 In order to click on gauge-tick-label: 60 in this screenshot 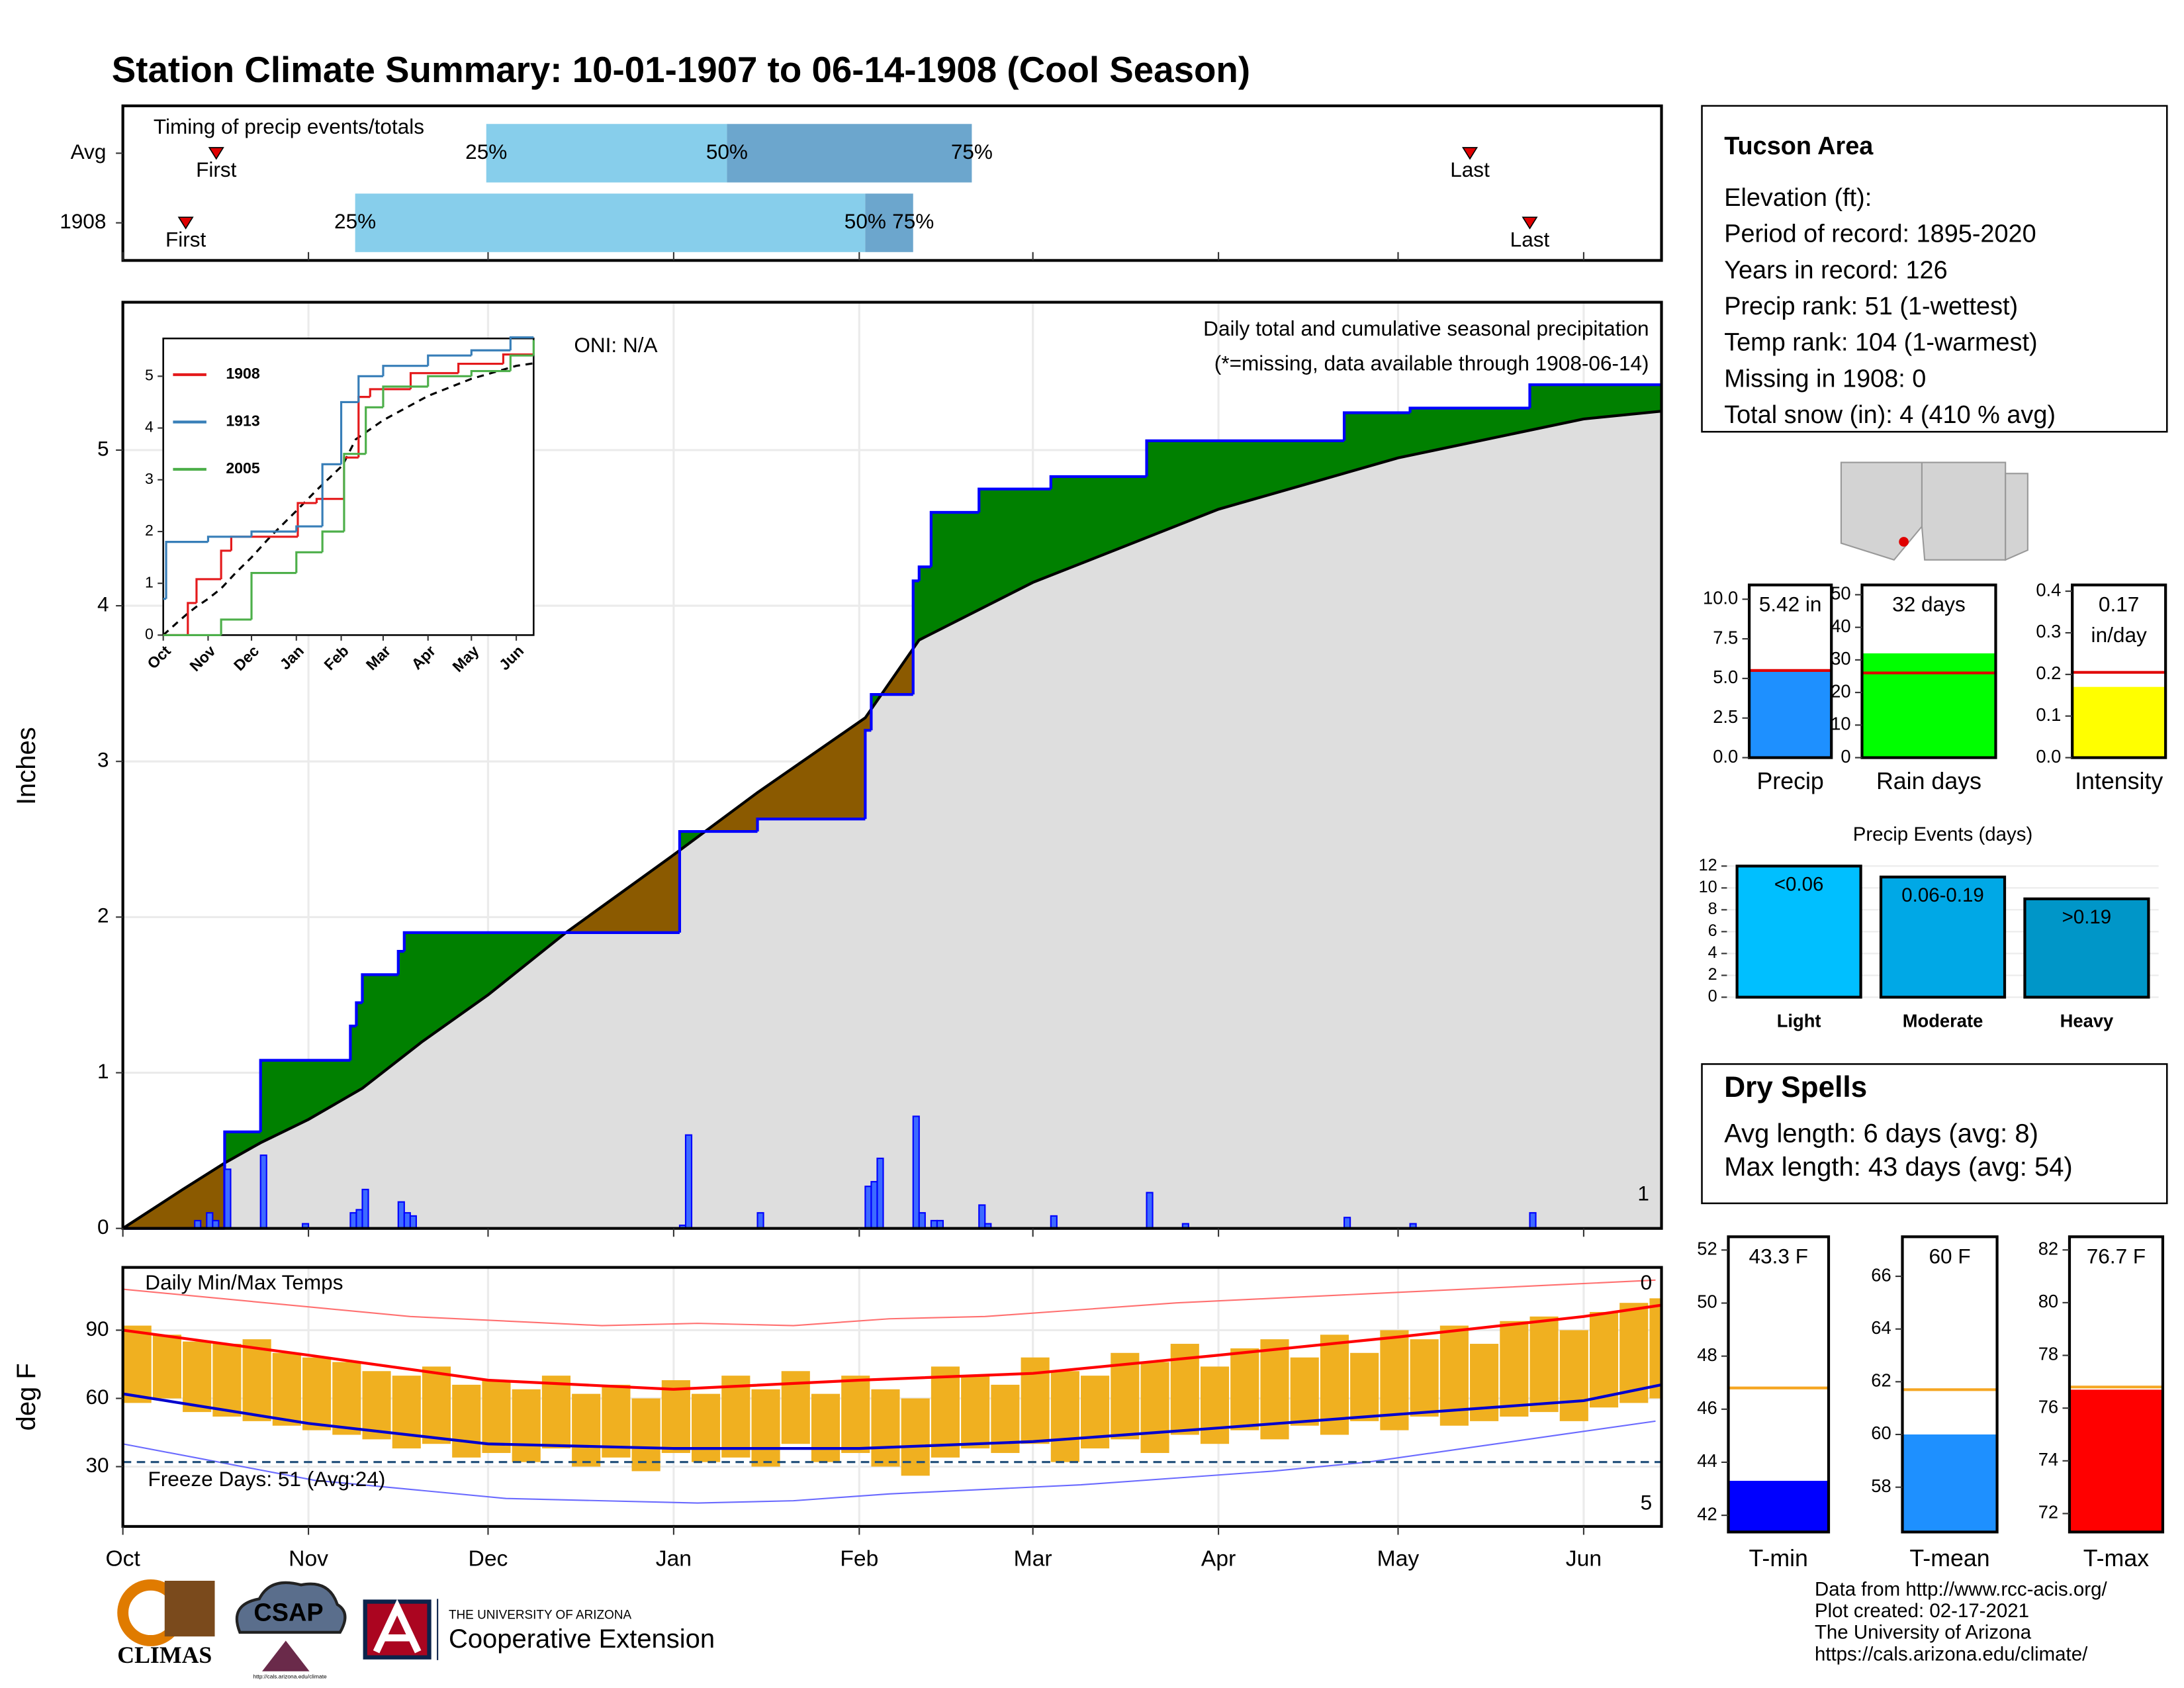, I will do `click(1881, 1433)`.